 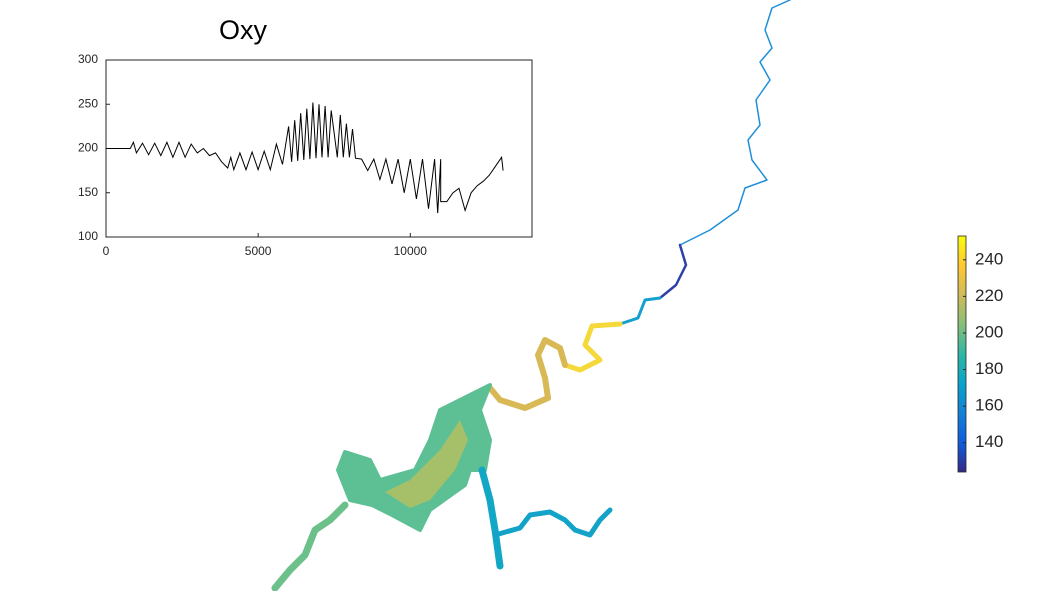 What do you see at coordinates (88, 148) in the screenshot?
I see `y-tick-label: 200` at bounding box center [88, 148].